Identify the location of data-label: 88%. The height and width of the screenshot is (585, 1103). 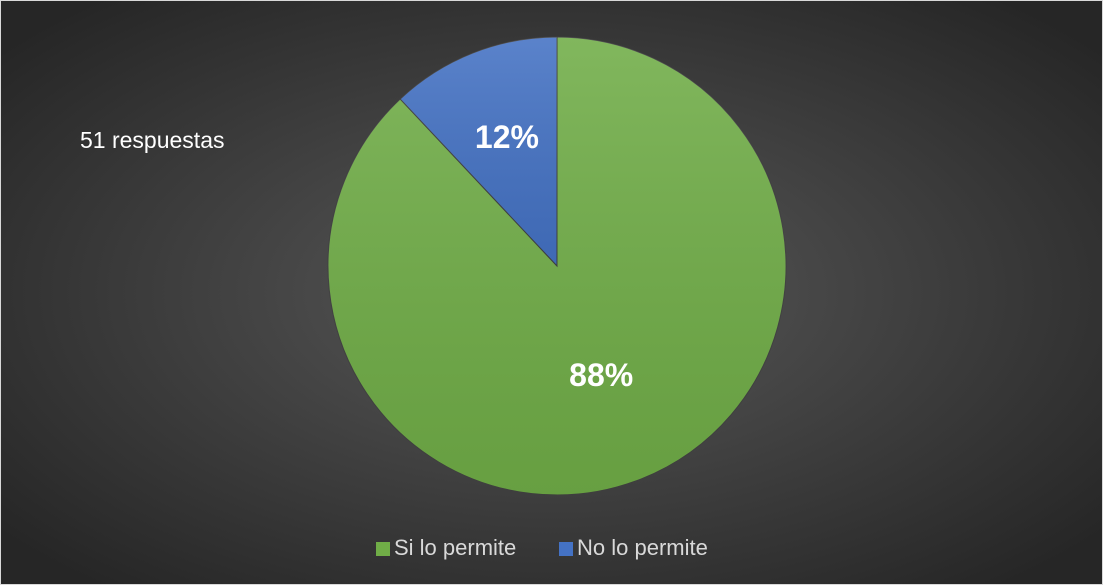
(601, 375).